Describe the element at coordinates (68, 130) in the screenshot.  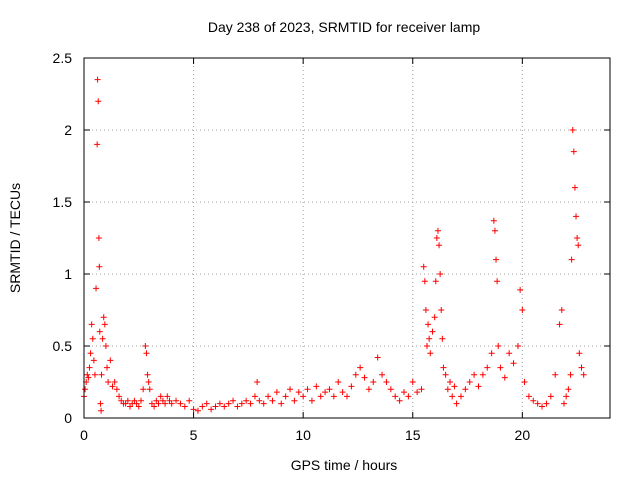
I see `y-tick-label: 2` at that location.